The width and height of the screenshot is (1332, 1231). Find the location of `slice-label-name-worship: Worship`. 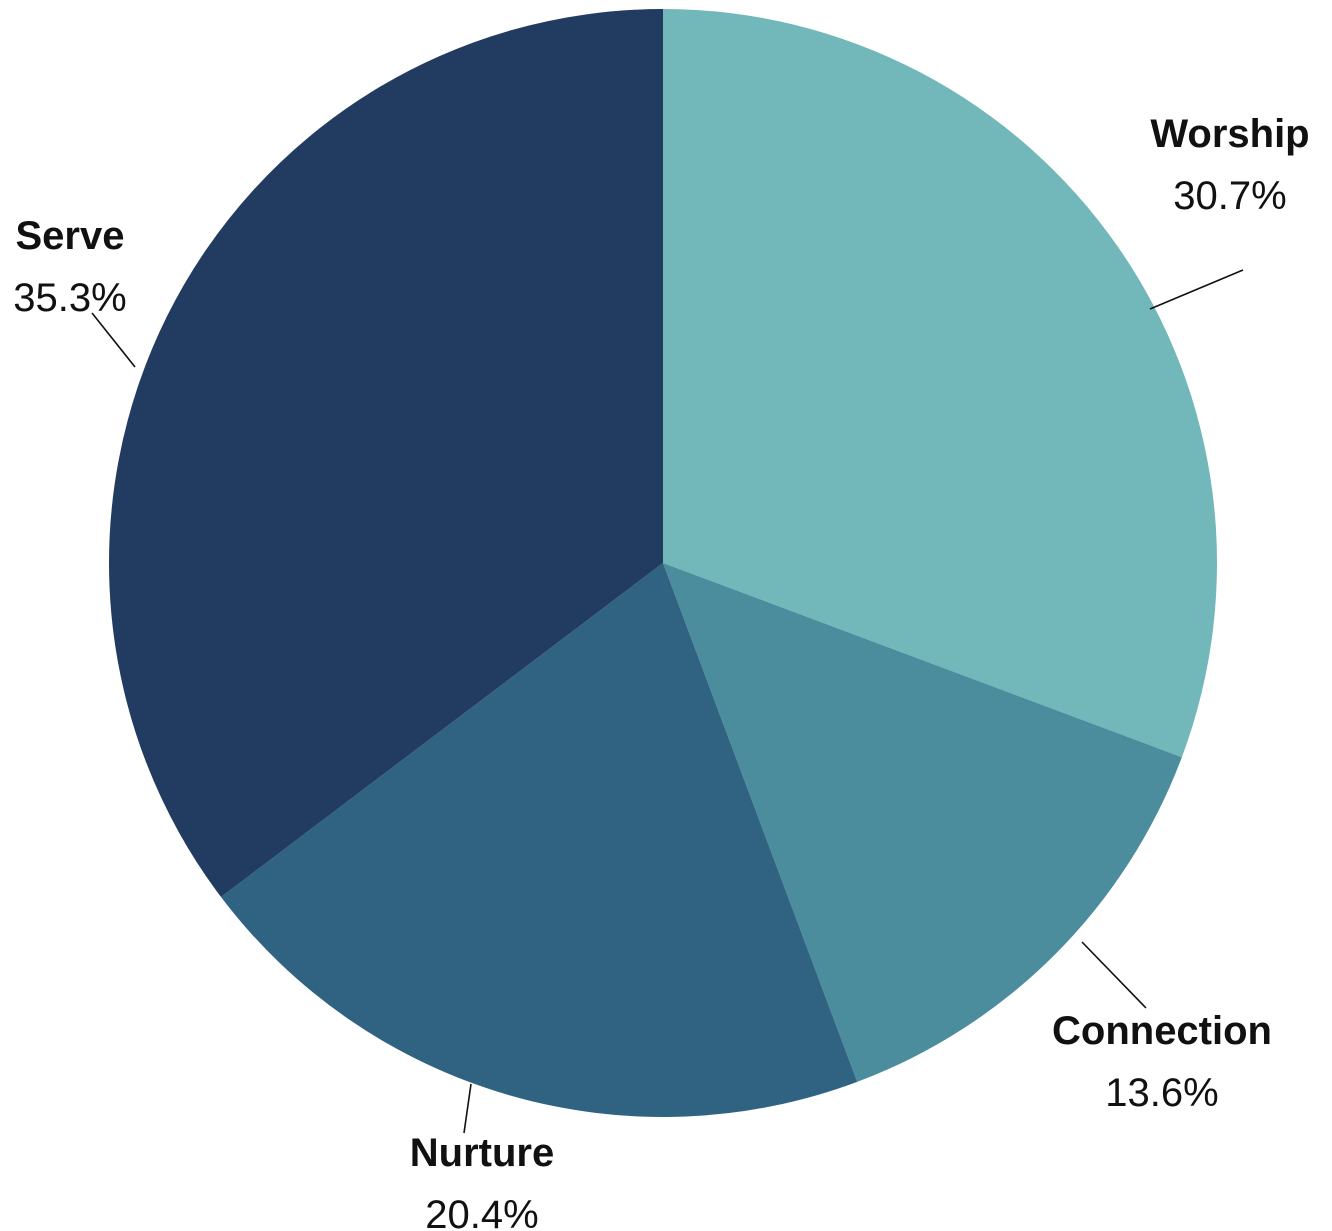

slice-label-name-worship: Worship is located at coordinates (1229, 134).